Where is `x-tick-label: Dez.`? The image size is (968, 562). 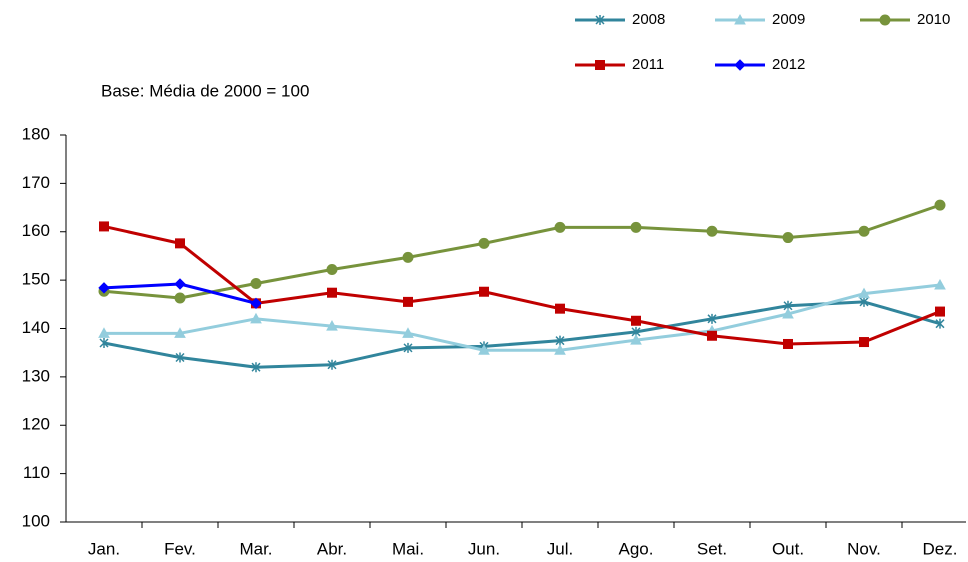 x-tick-label: Dez. is located at coordinates (940, 548).